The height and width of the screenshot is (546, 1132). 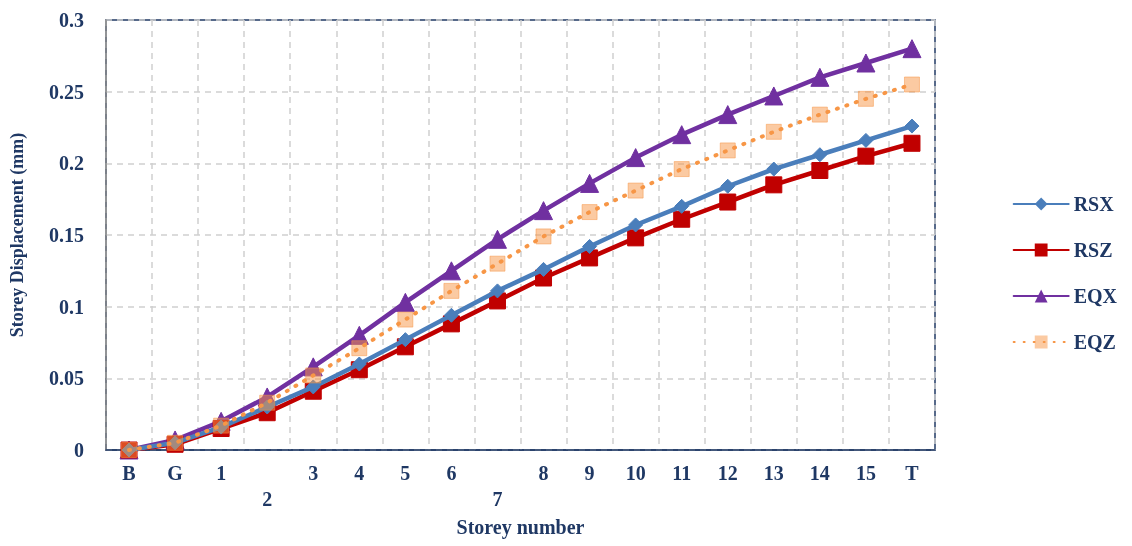 What do you see at coordinates (1093, 250) in the screenshot?
I see `legend-label: RSZ` at bounding box center [1093, 250].